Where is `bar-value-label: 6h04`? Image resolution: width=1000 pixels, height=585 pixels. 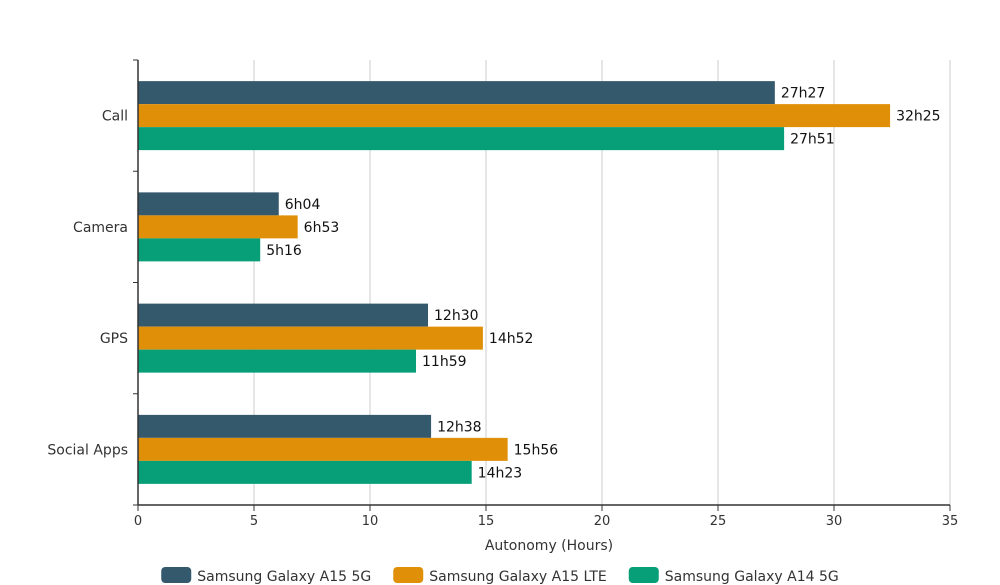 bar-value-label: 6h04 is located at coordinates (303, 205).